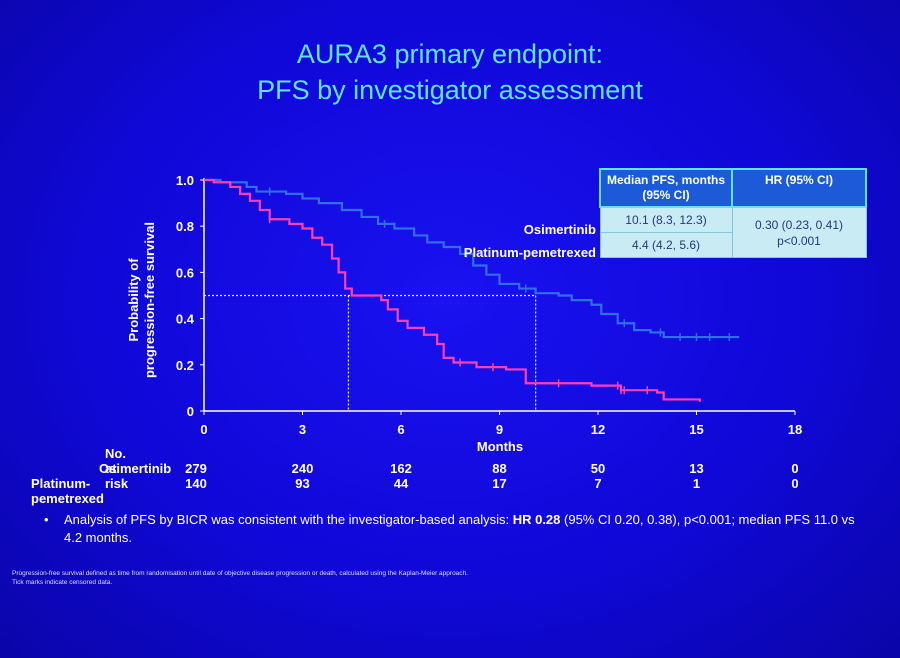 The width and height of the screenshot is (900, 658). Describe the element at coordinates (117, 468) in the screenshot. I see `risk-header: No. at risk` at that location.